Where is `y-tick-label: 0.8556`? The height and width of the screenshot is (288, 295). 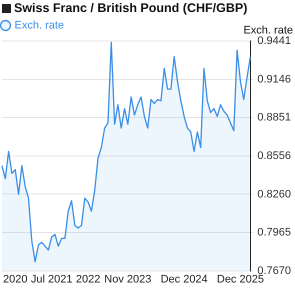
y-tick-label: 0.8556 is located at coordinates (274, 156).